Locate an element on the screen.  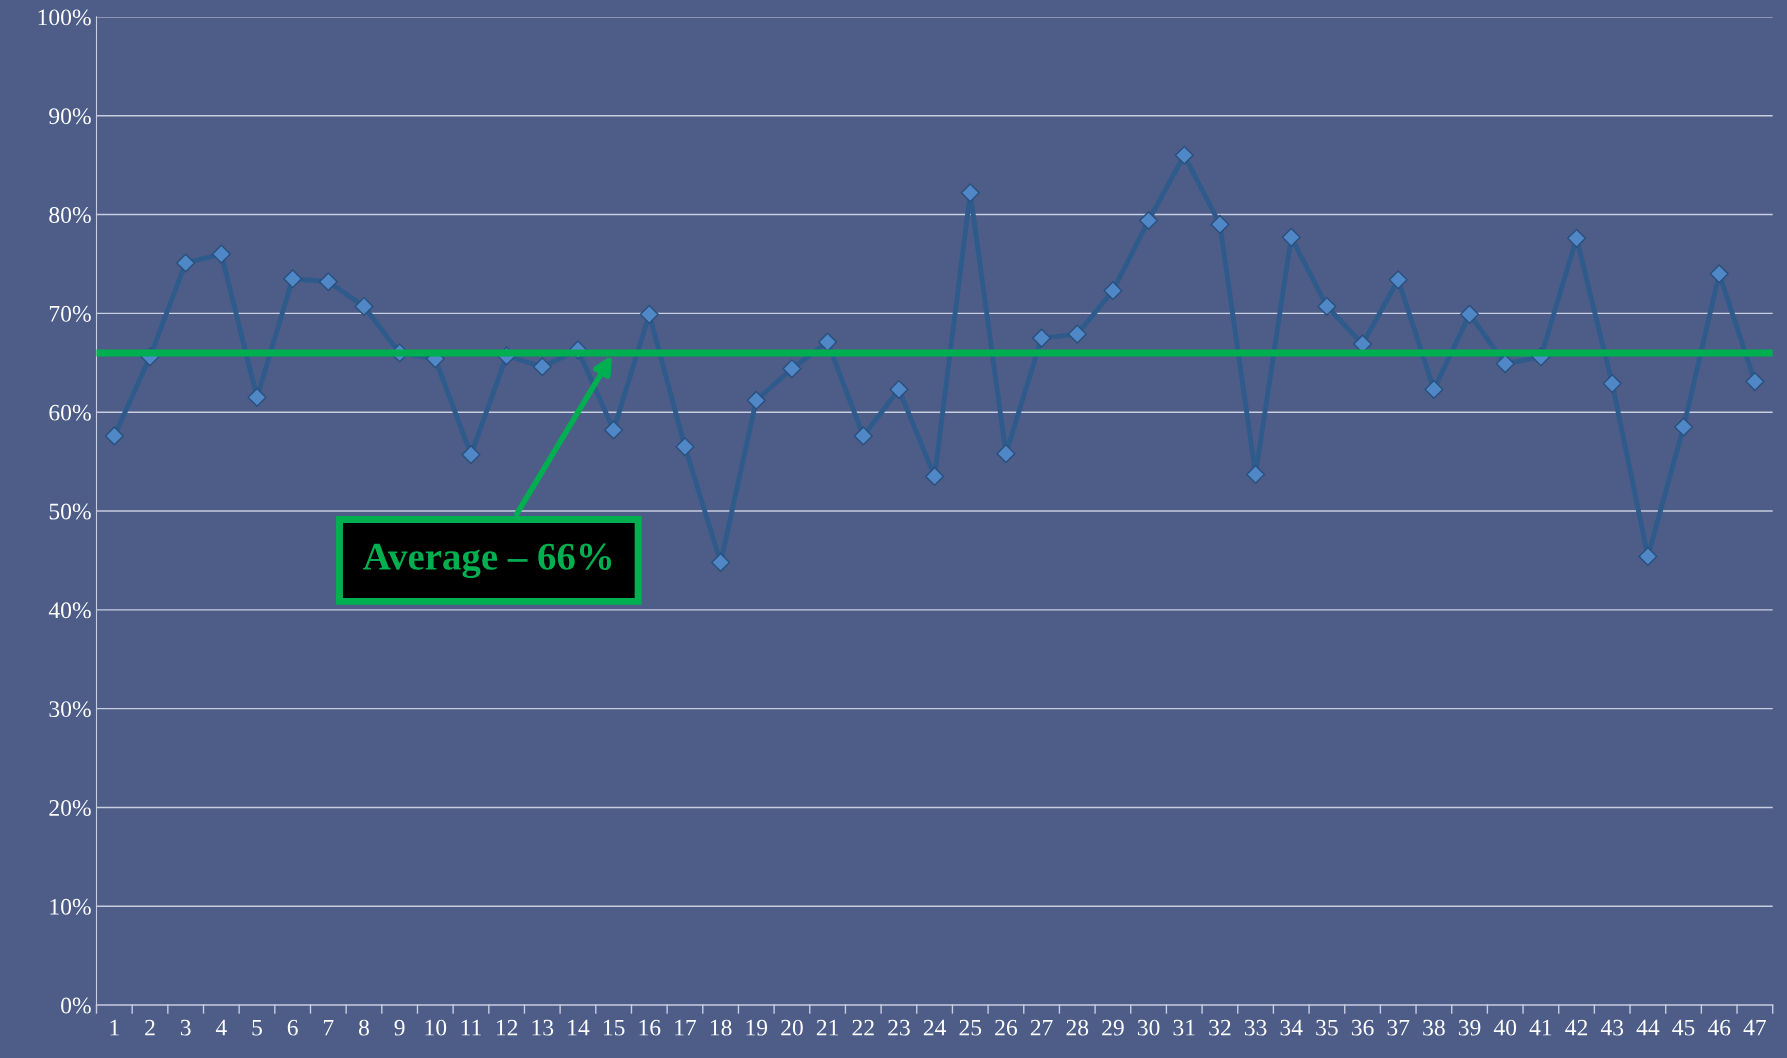
x-tick-label: 16 is located at coordinates (650, 1027).